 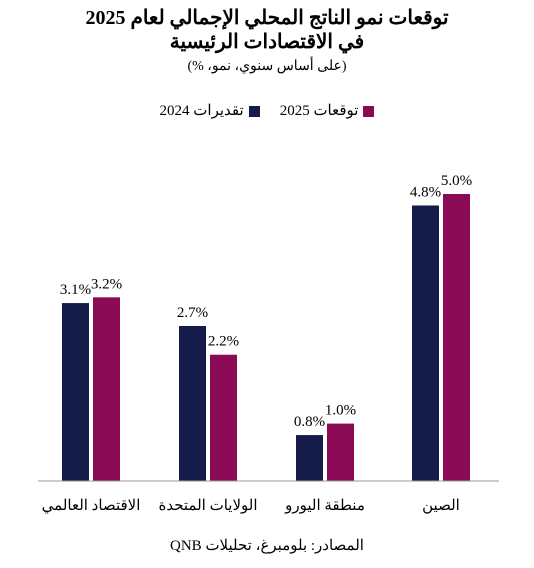 I want to click on chart-title-line2: في الاقتصادات الرئيسية, so click(x=267, y=42).